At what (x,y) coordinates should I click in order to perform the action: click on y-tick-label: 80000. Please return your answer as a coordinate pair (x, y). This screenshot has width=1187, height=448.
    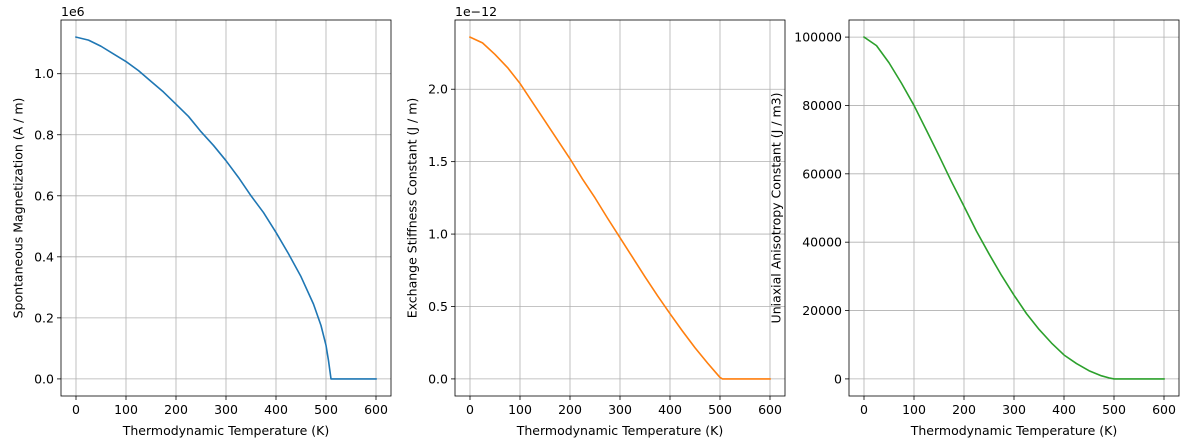
    Looking at the image, I should click on (822, 105).